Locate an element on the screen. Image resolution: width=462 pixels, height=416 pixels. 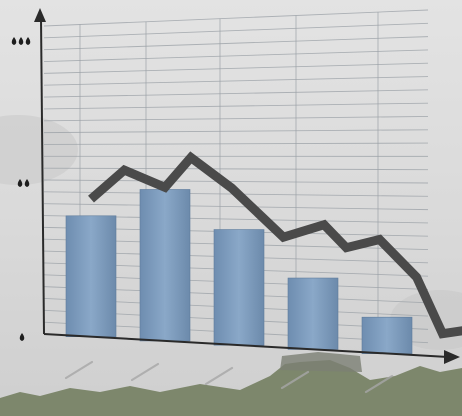
ground-silhouette is located at coordinates (231, 388).